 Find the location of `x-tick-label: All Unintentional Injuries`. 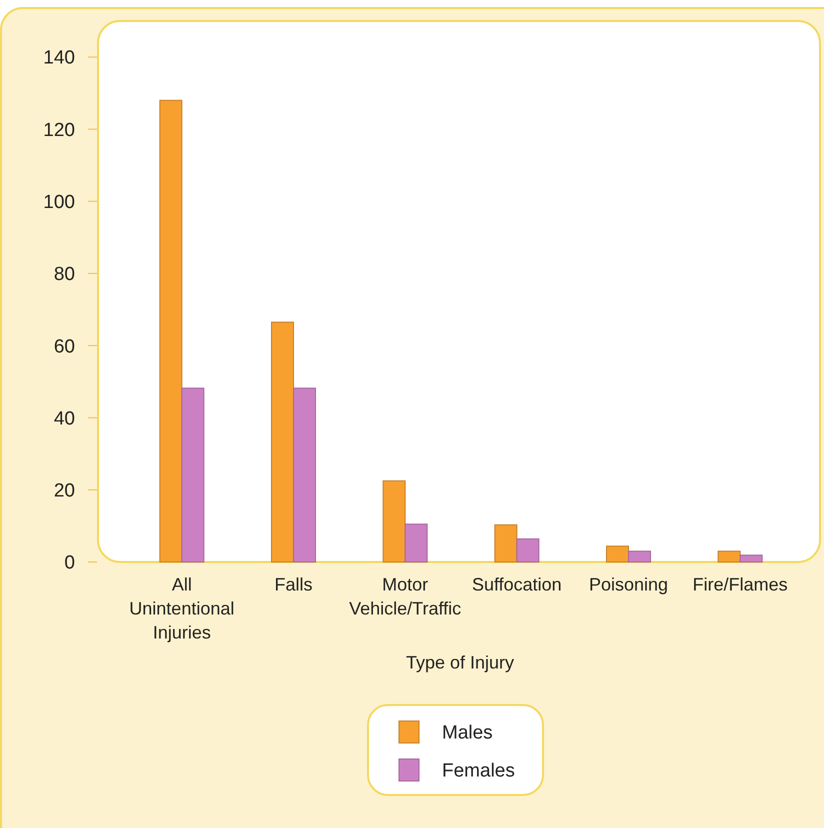

x-tick-label: All Unintentional Injuries is located at coordinates (181, 608).